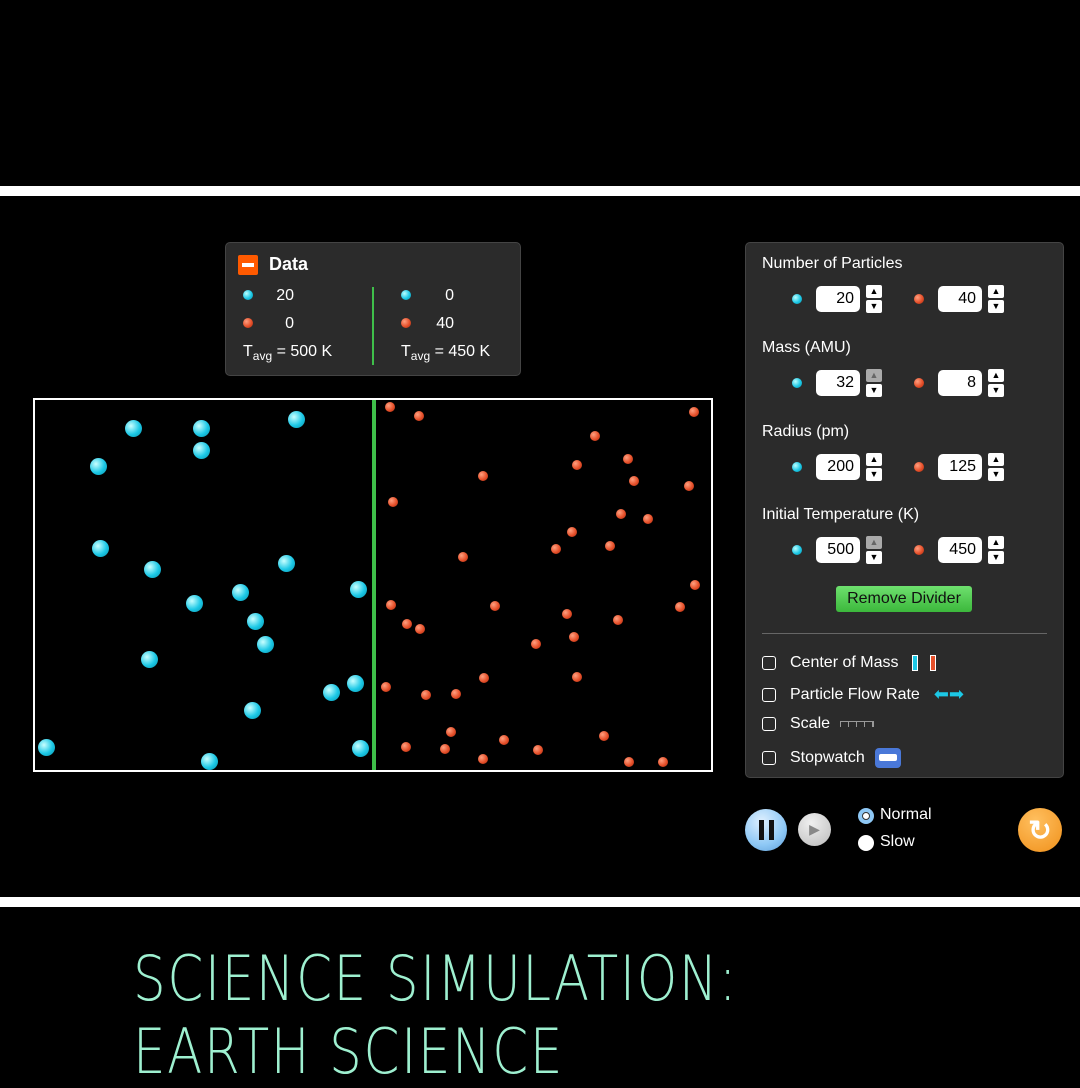 The width and height of the screenshot is (1080, 1088). I want to click on separator, so click(904, 633).